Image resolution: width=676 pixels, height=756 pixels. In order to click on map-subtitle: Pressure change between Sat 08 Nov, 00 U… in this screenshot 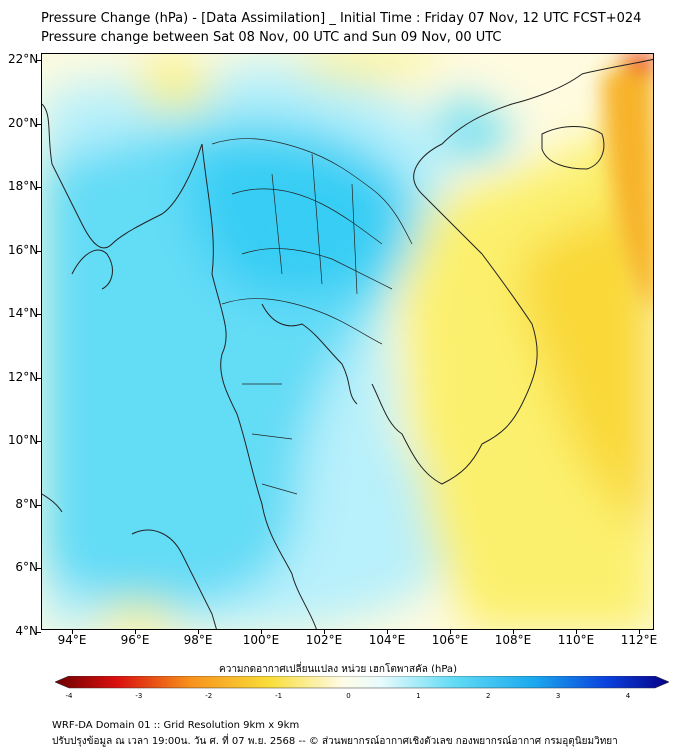, I will do `click(271, 37)`.